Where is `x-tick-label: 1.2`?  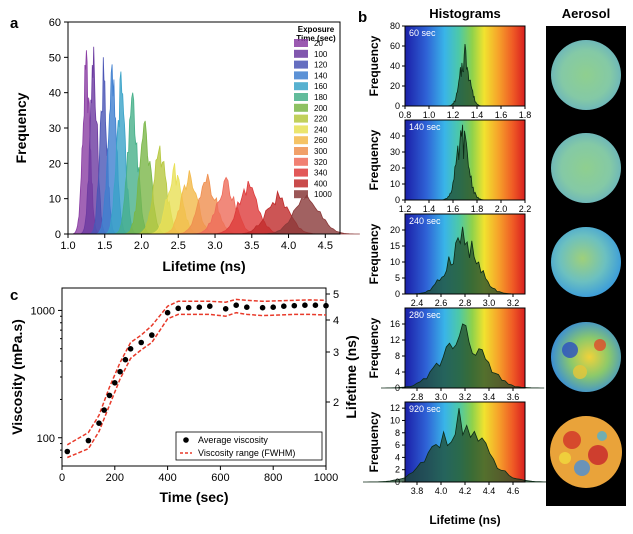
x-tick-label: 1.2 is located at coordinates (405, 209).